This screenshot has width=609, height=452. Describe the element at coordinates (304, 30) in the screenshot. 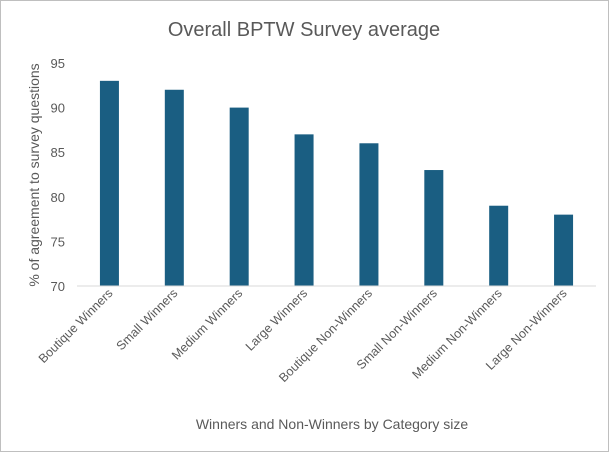

I see `chart-title: Overall BPTW Survey average` at that location.